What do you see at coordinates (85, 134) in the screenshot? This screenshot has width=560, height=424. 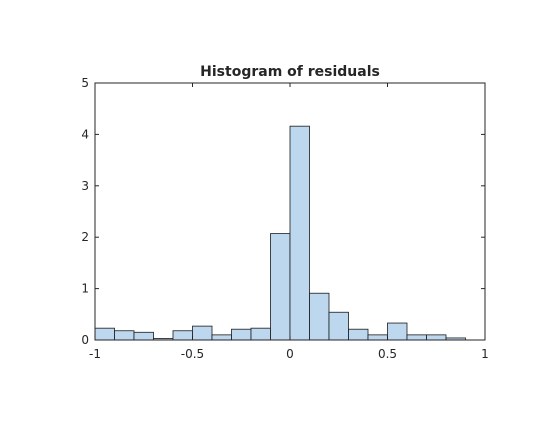 I see `y-tick-label: 4` at bounding box center [85, 134].